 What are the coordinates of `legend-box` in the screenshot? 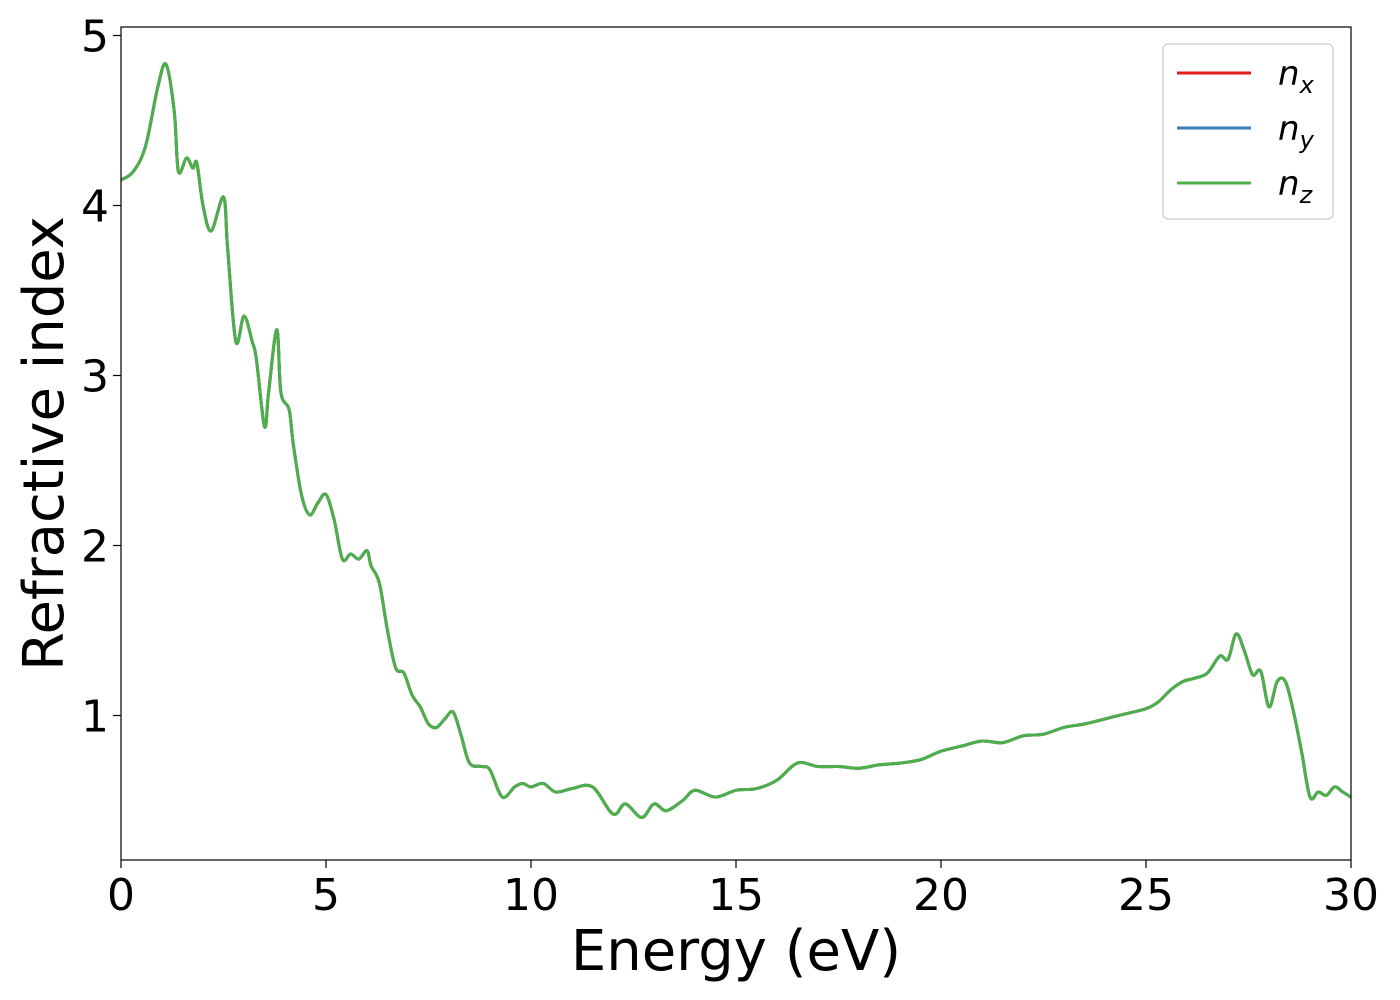 It's located at (1248, 131).